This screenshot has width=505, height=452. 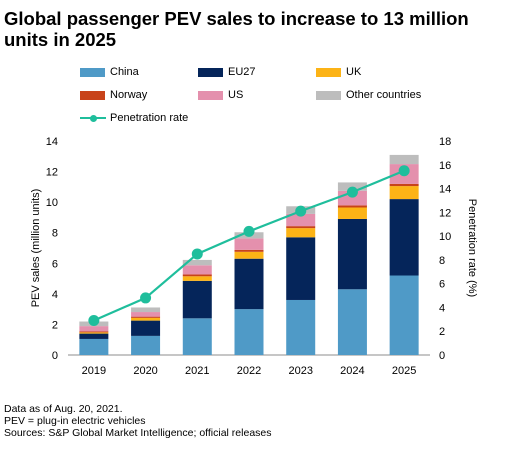 I want to click on note-date: Data as of Aug. 20, 2021., so click(x=63, y=409).